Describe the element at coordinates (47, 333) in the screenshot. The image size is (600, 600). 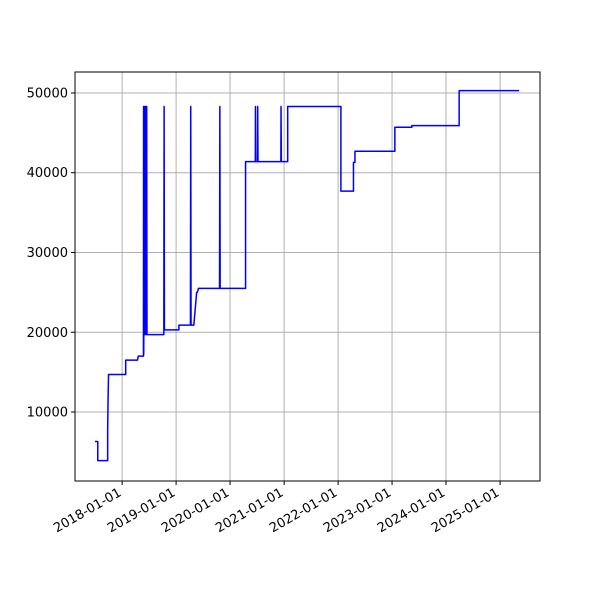
I see `y-tick-label: 20000` at that location.